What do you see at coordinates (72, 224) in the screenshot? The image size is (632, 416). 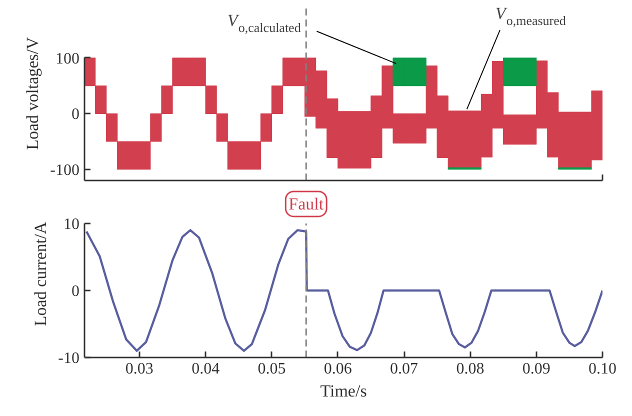 I see `y-tick-label: 10` at bounding box center [72, 224].